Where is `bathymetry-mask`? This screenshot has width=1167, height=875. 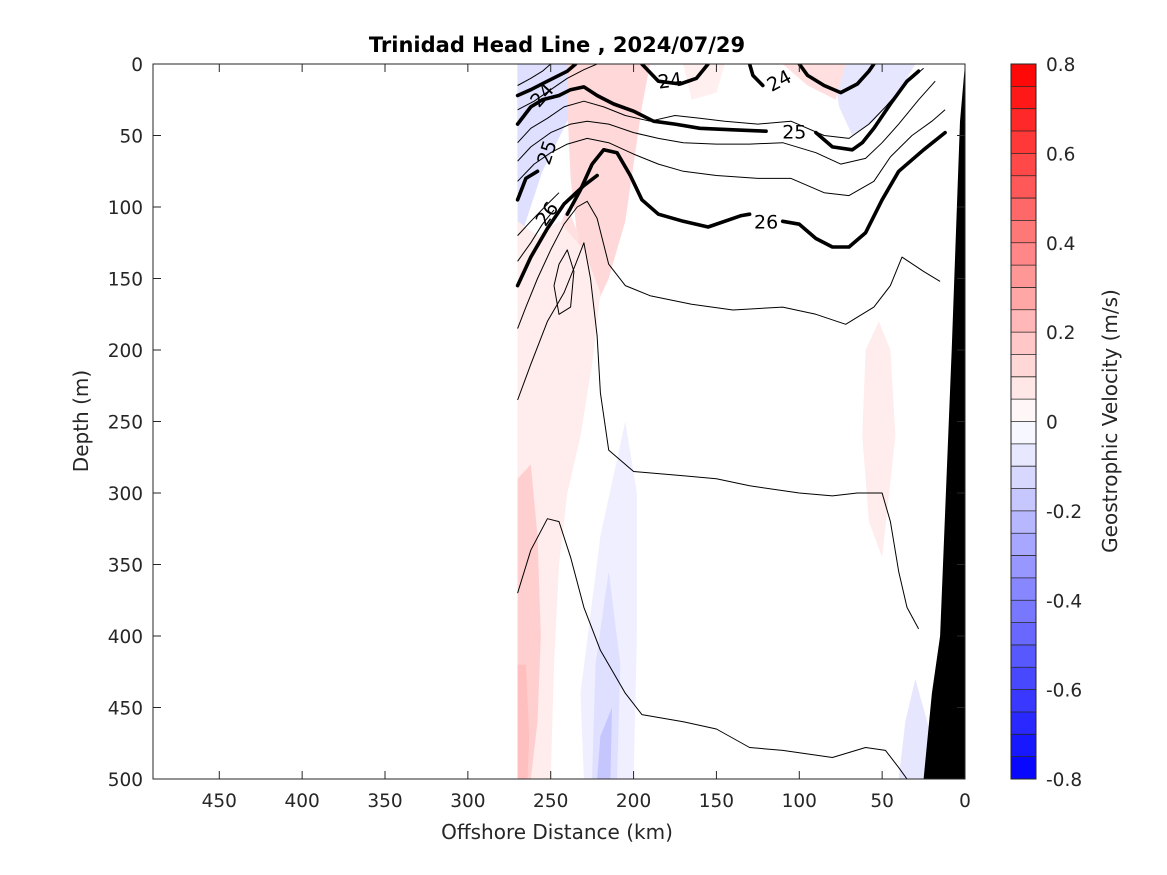 bathymetry-mask is located at coordinates (944, 421).